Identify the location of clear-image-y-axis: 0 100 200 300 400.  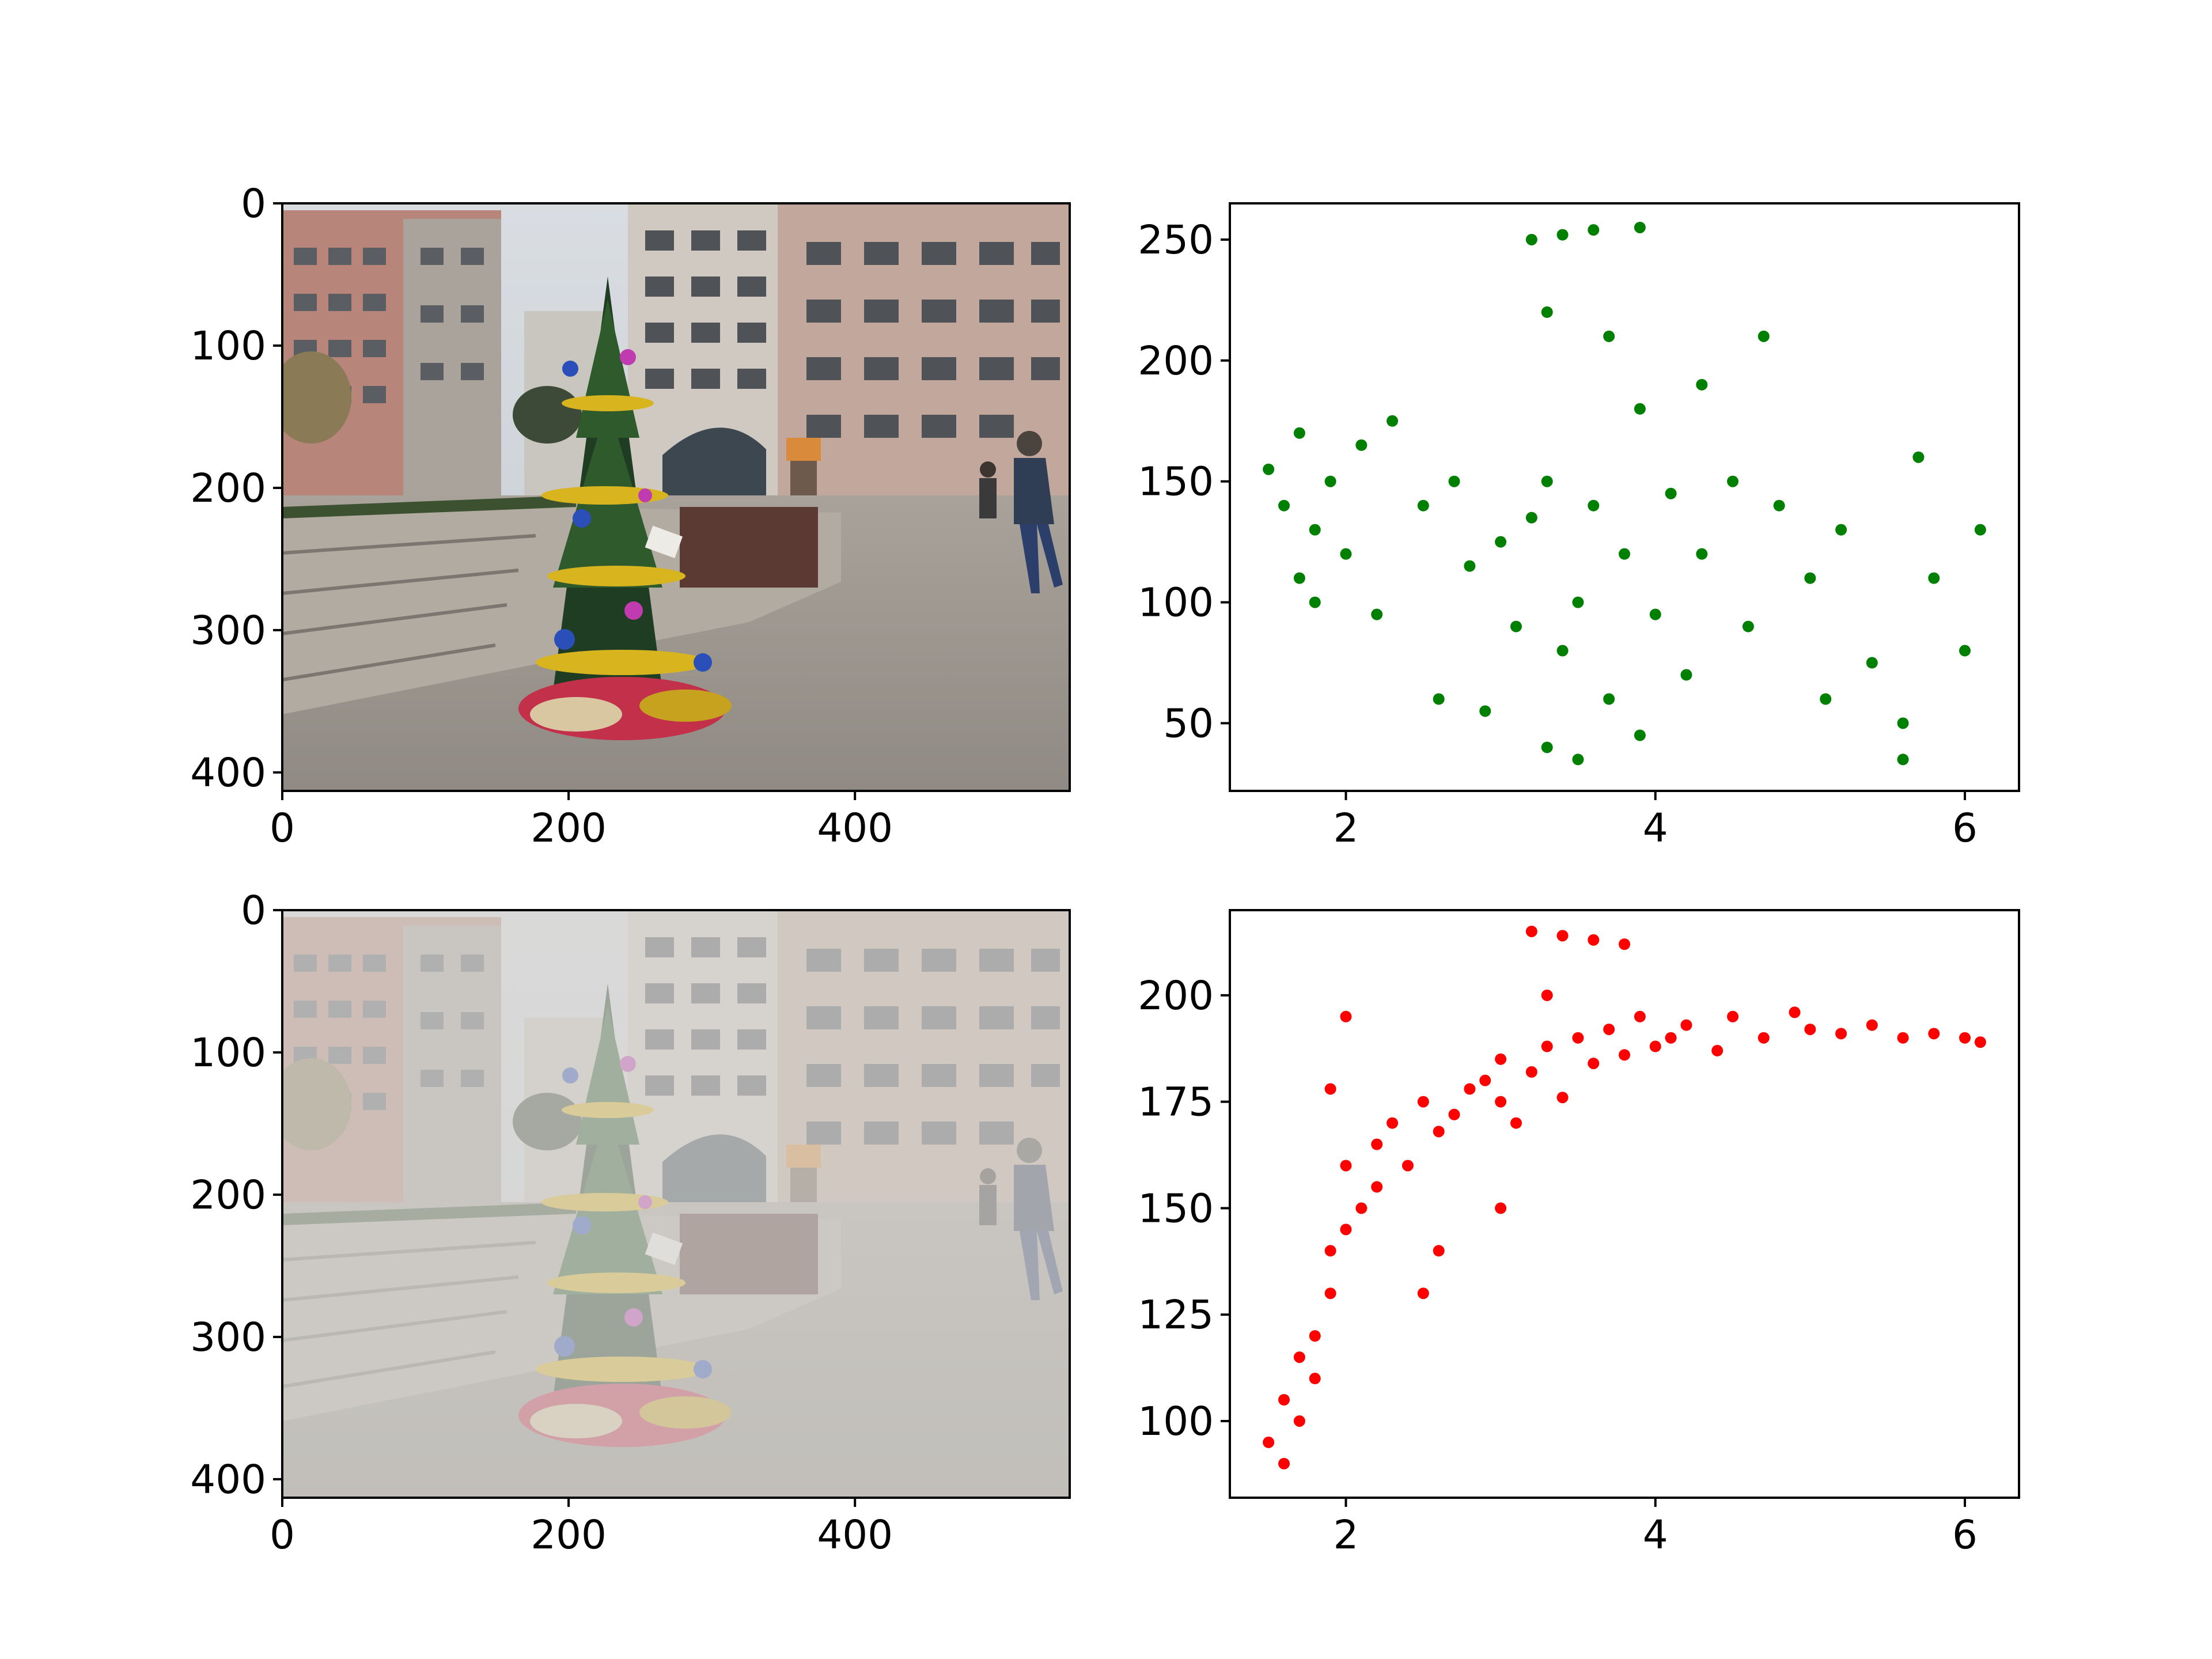
(236, 488).